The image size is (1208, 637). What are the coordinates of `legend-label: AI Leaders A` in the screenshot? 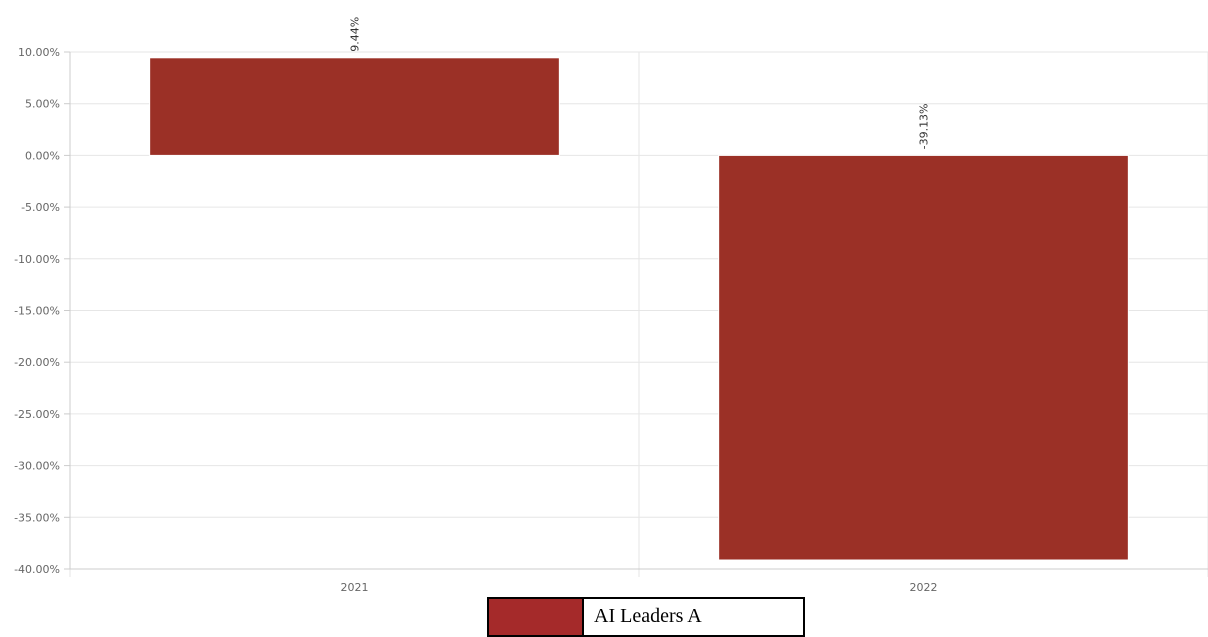 It's located at (648, 616).